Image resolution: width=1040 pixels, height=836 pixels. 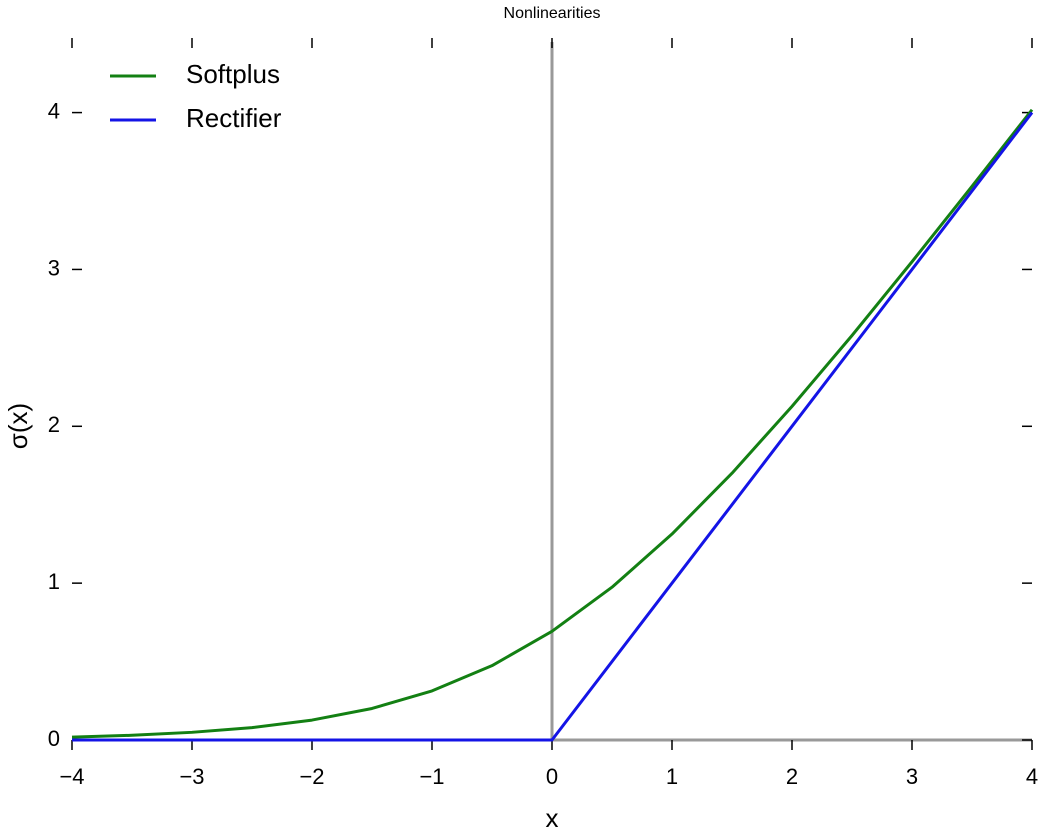 What do you see at coordinates (54, 424) in the screenshot?
I see `y-tick-label: 2` at bounding box center [54, 424].